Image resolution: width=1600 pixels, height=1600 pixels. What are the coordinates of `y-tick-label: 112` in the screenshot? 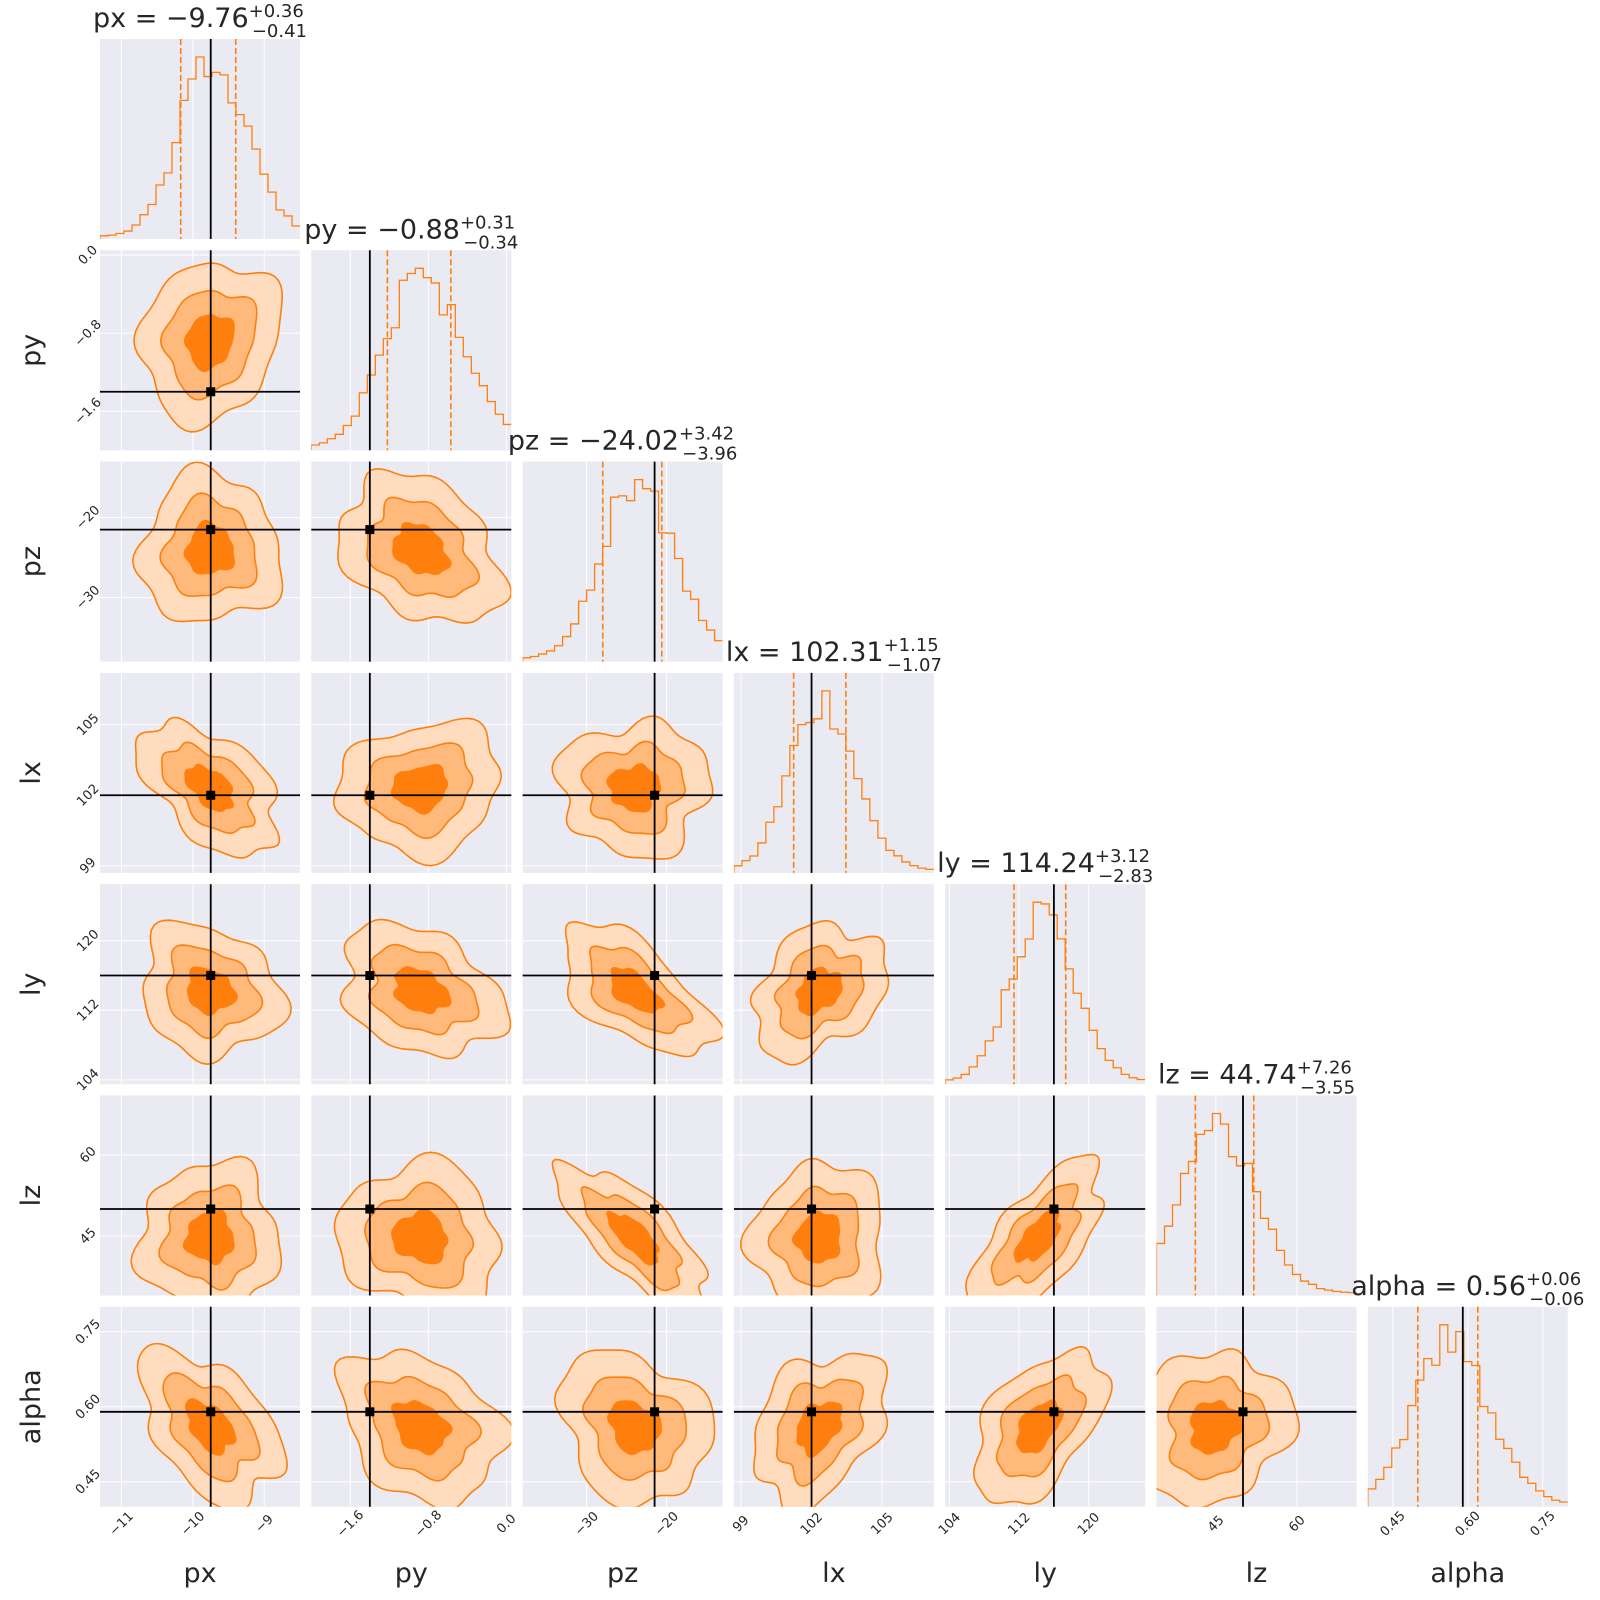 It's located at (88, 1011).